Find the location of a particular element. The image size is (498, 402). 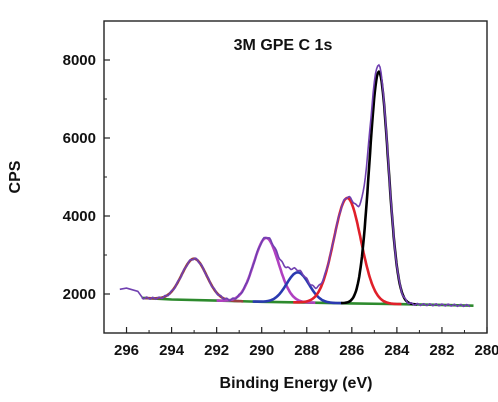

y-tick-label: 8000 is located at coordinates (79, 60).